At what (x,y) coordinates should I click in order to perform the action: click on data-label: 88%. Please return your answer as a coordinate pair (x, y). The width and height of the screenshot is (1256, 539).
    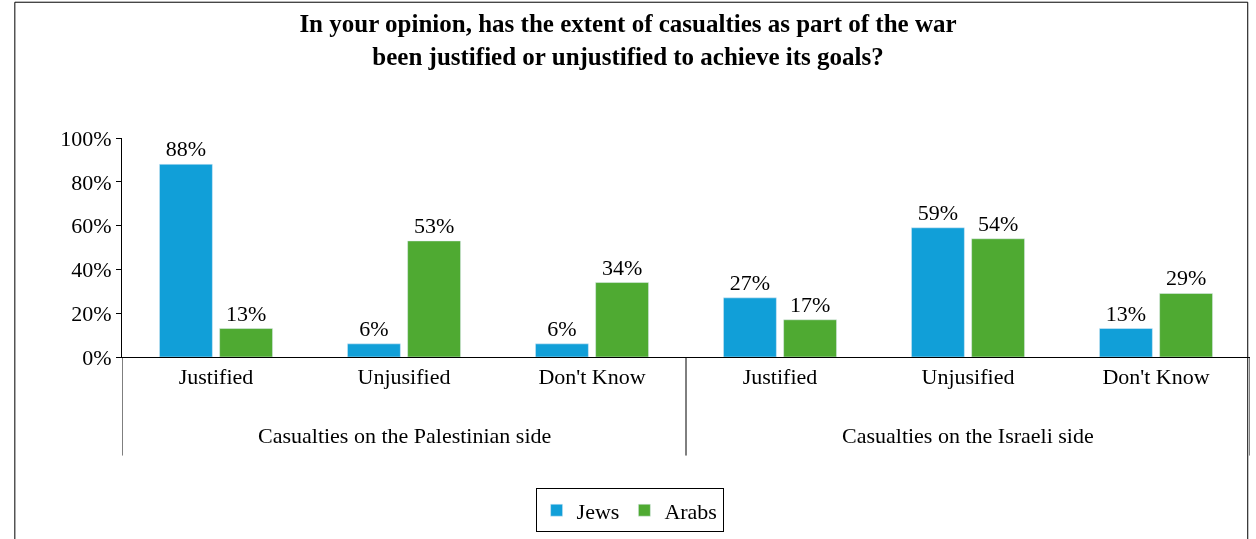
    Looking at the image, I should click on (186, 149).